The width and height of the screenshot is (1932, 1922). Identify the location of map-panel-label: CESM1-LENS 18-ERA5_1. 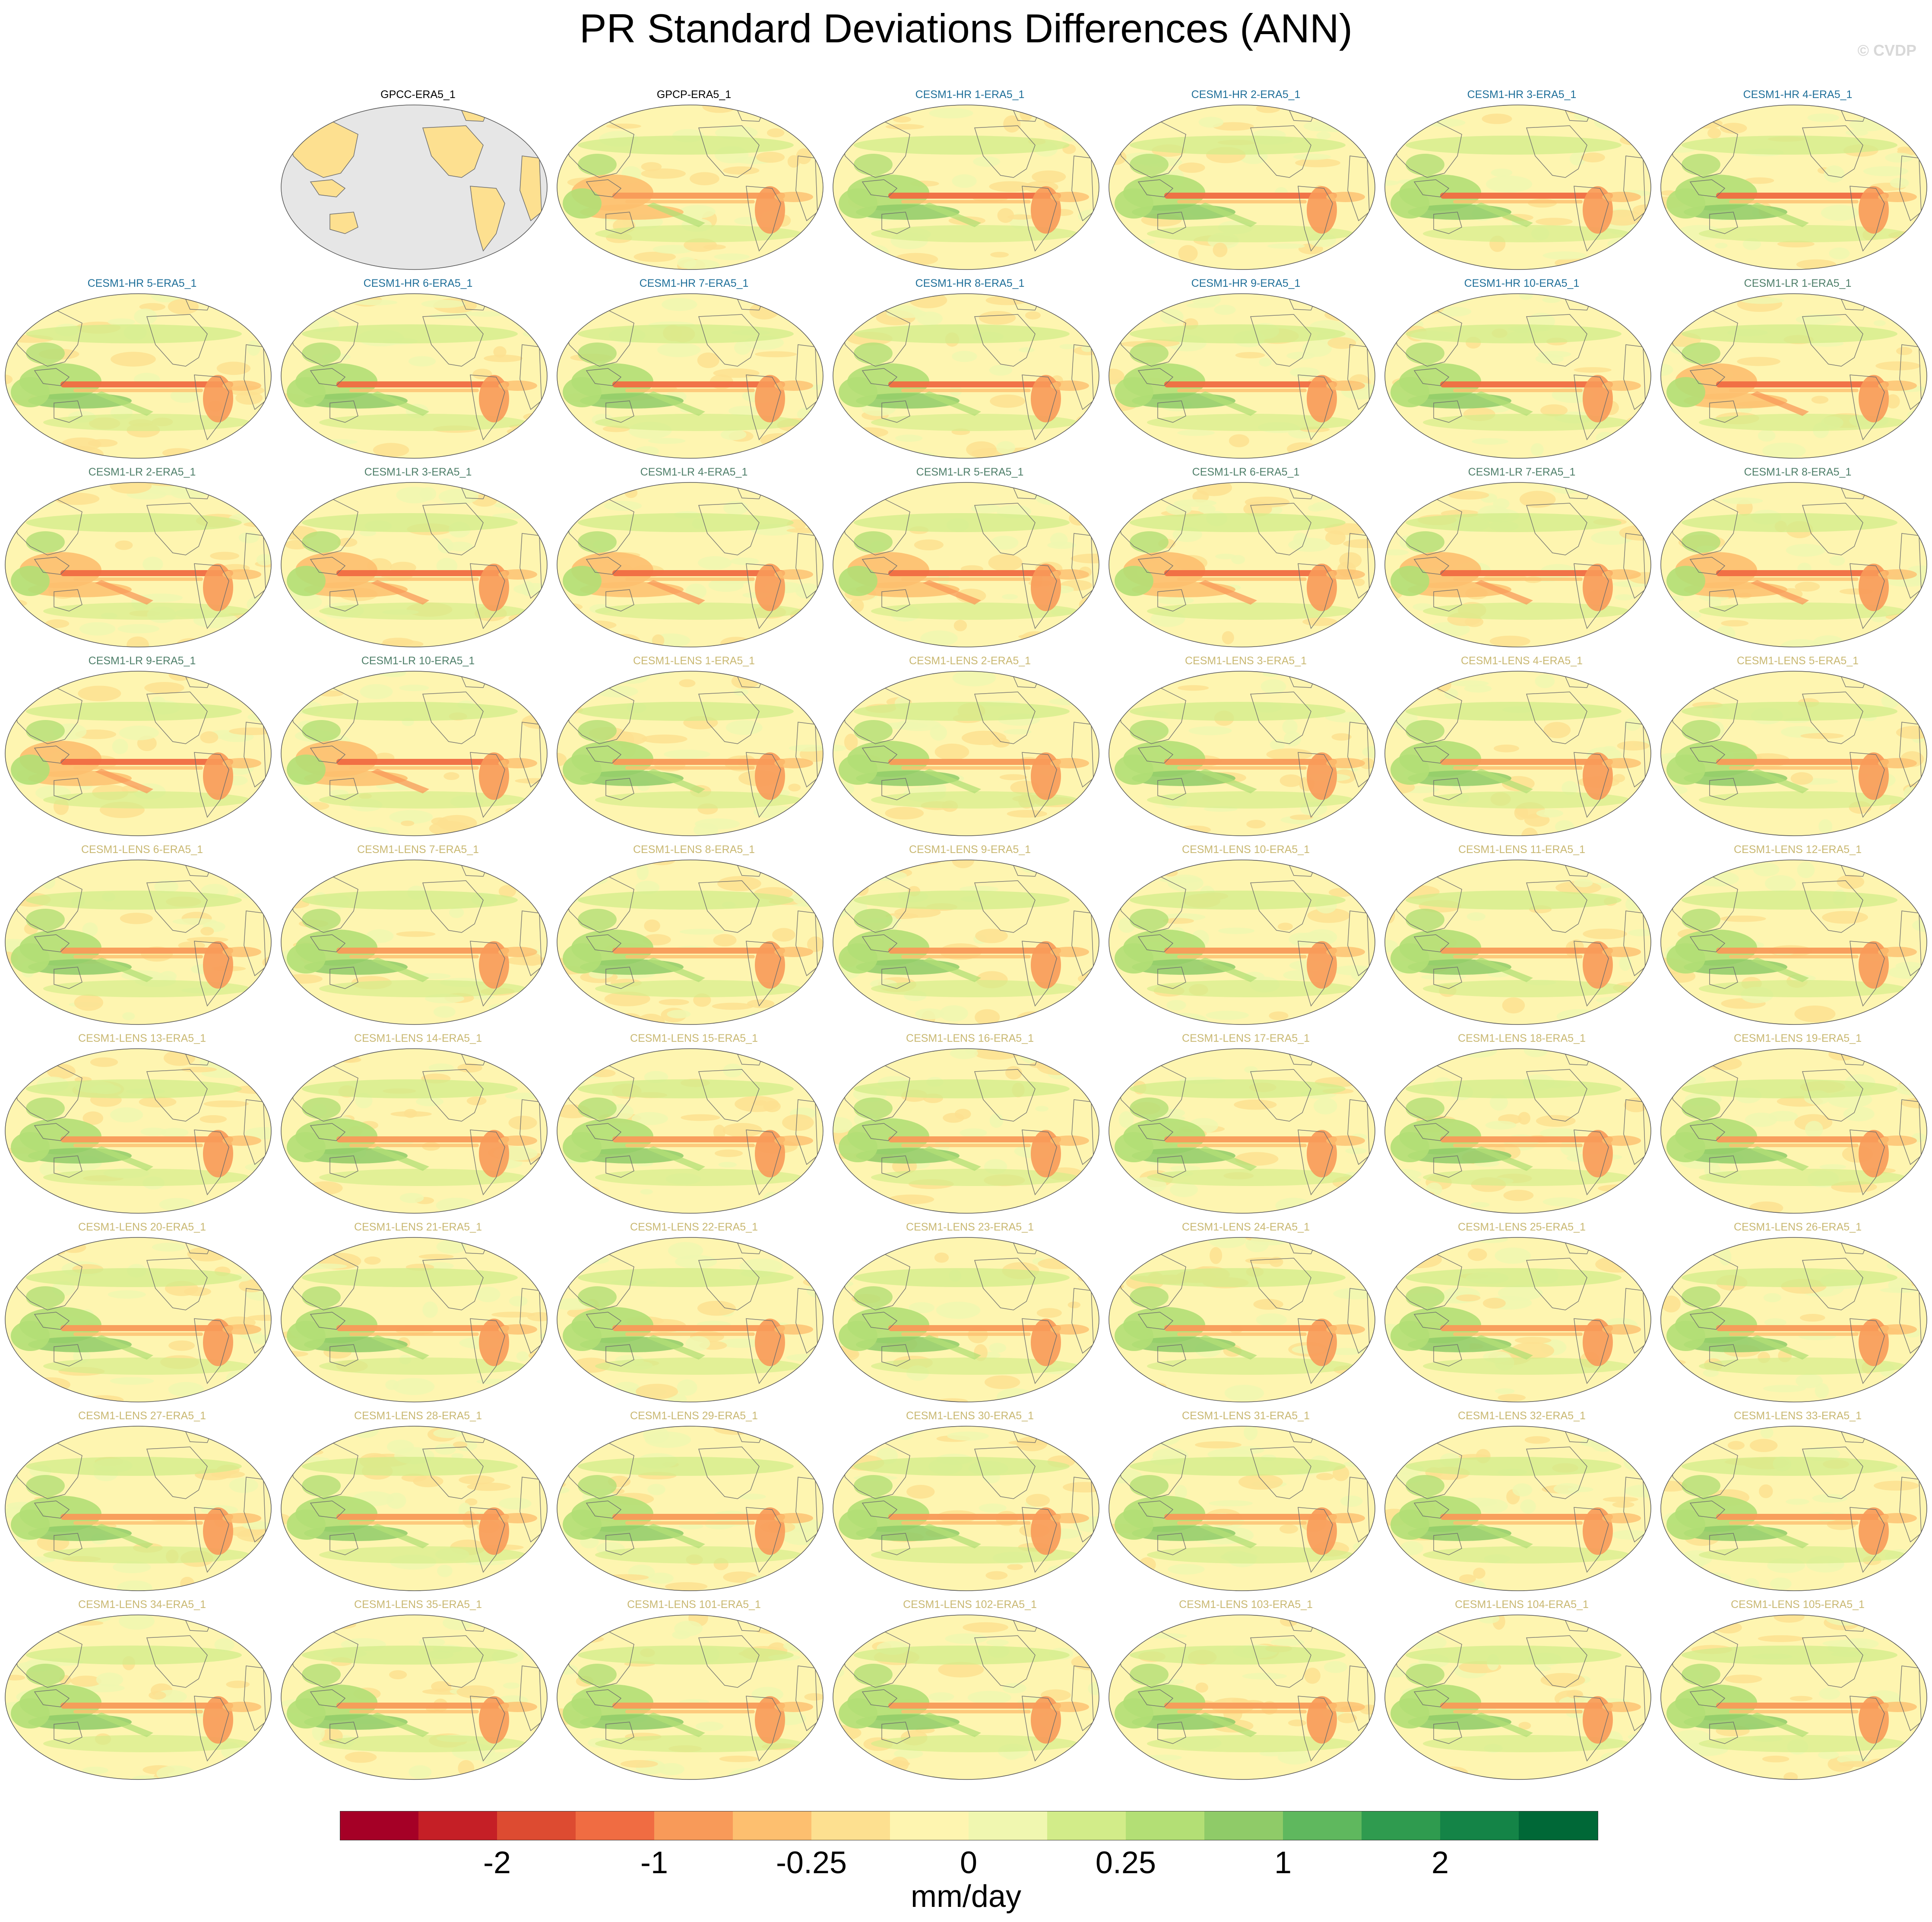
(1522, 1038).